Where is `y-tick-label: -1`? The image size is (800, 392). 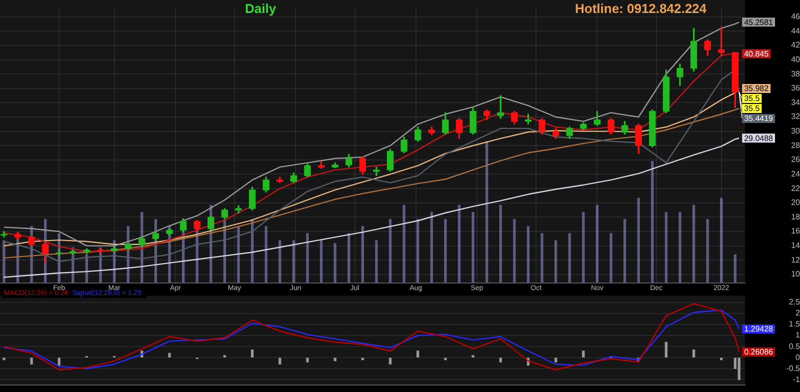
y-tick-label: -1 is located at coordinates (796, 379).